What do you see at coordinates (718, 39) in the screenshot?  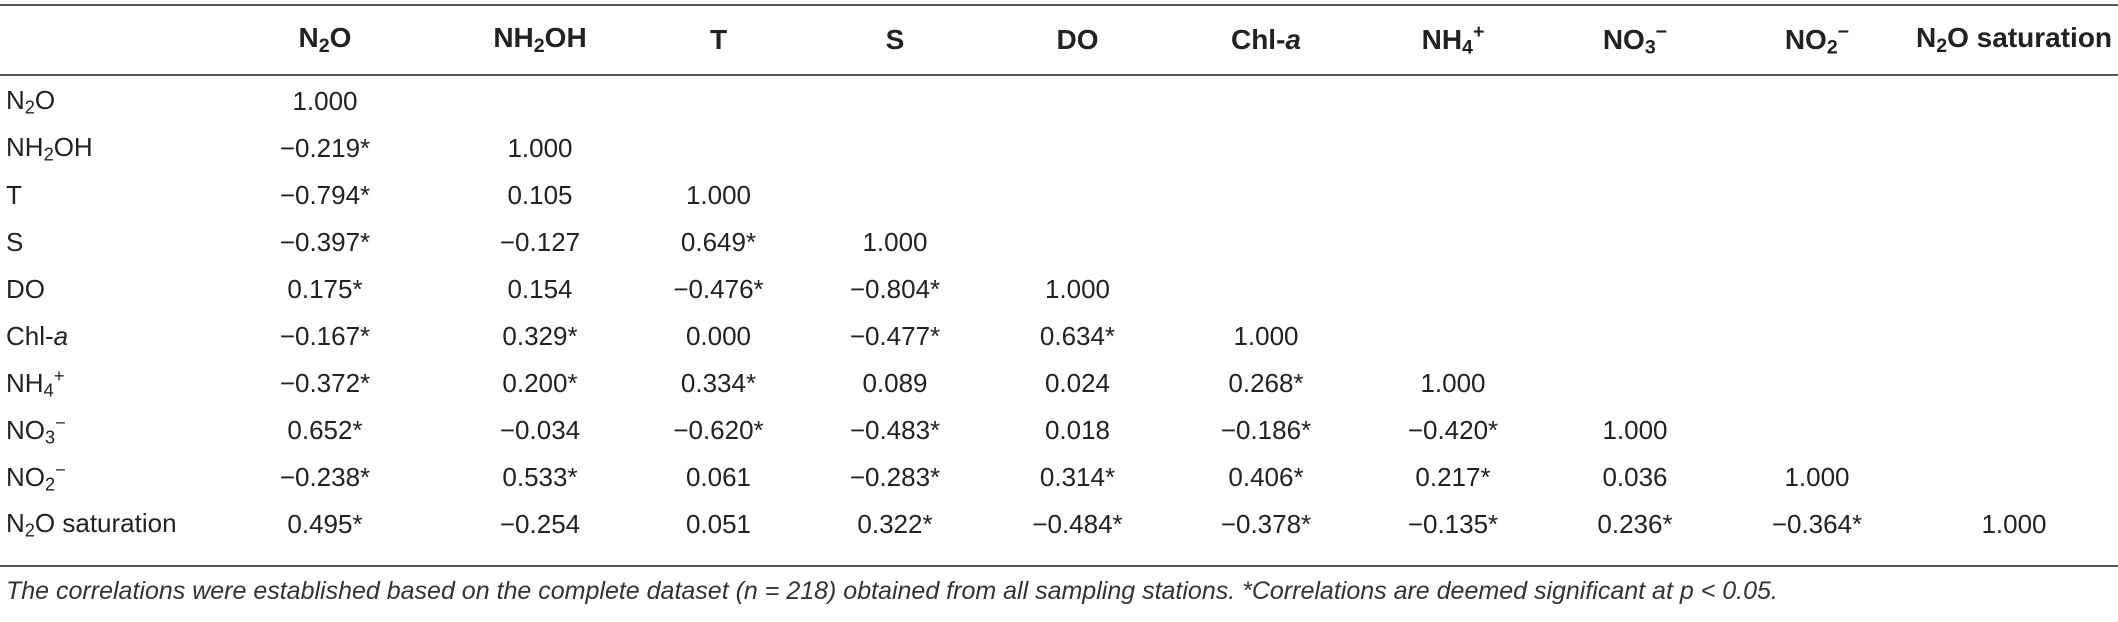 I see `column-header: T` at bounding box center [718, 39].